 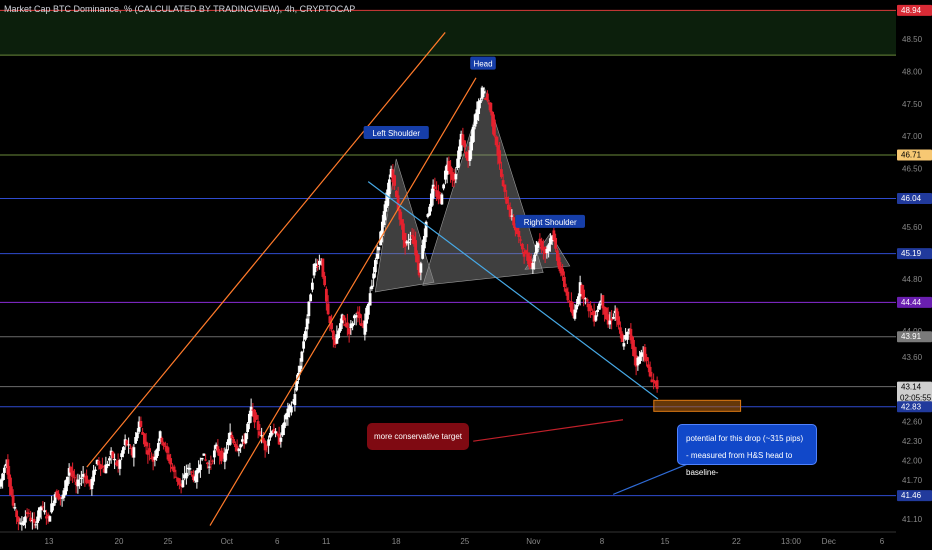 I want to click on target-box, so click(x=697, y=405).